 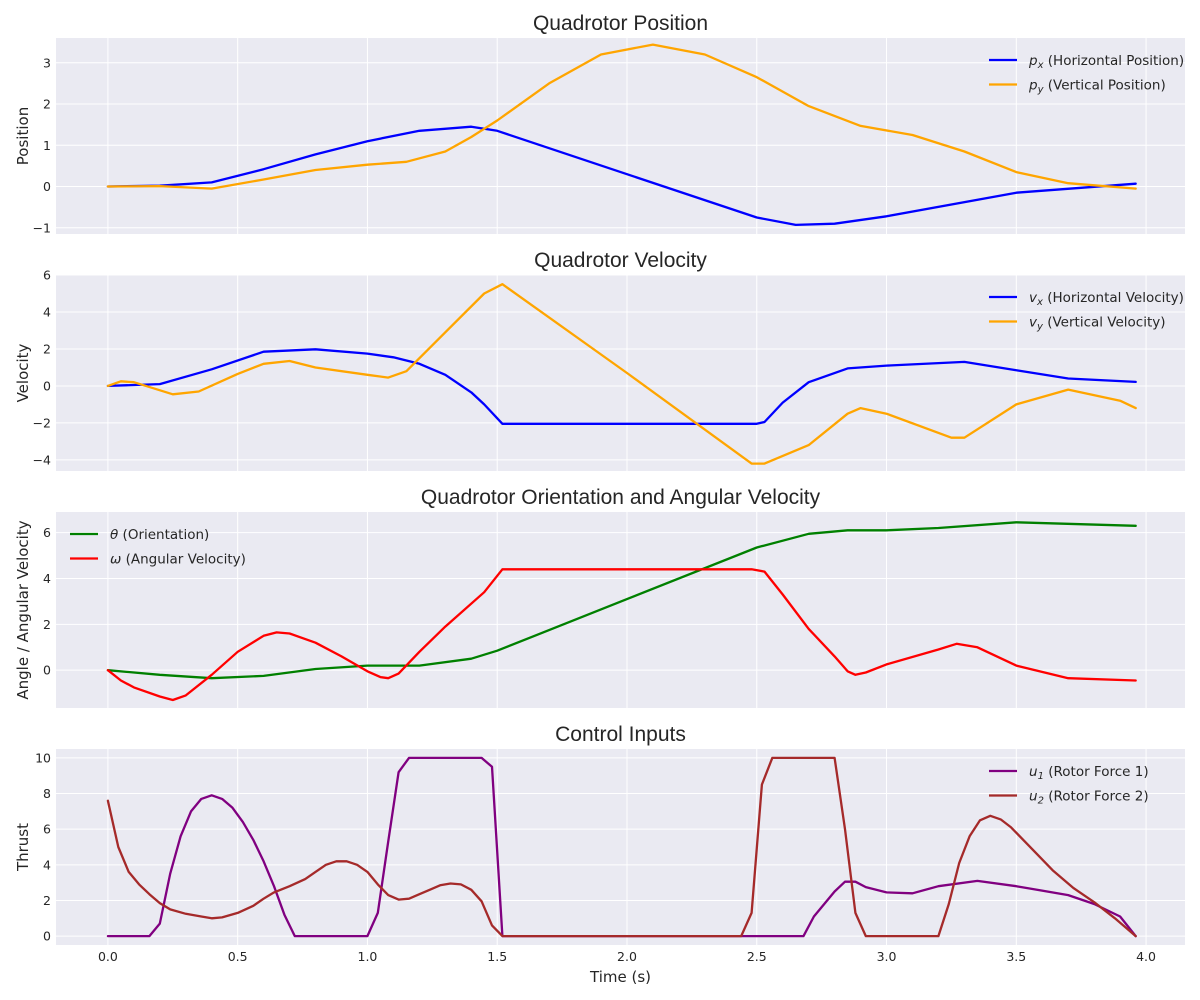 What do you see at coordinates (47, 62) in the screenshot?
I see `y-tick-label: 3` at bounding box center [47, 62].